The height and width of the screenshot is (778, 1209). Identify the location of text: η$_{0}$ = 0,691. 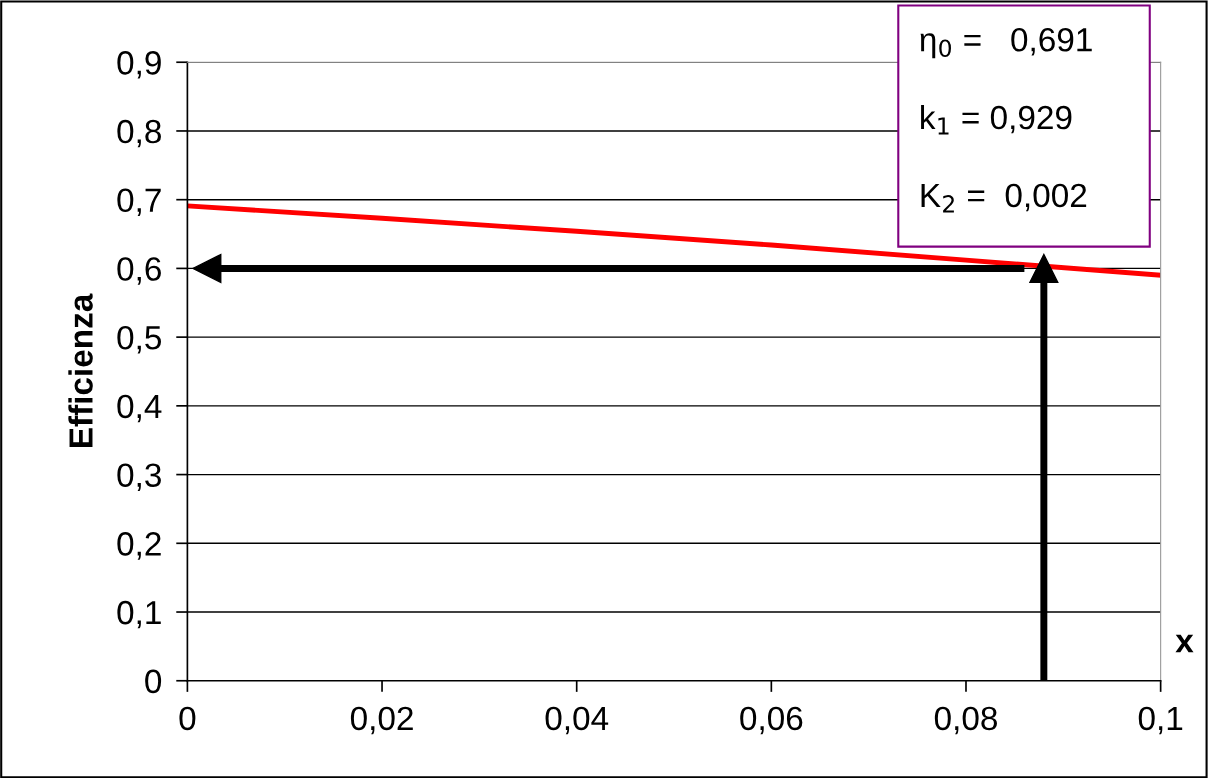
(1006, 43).